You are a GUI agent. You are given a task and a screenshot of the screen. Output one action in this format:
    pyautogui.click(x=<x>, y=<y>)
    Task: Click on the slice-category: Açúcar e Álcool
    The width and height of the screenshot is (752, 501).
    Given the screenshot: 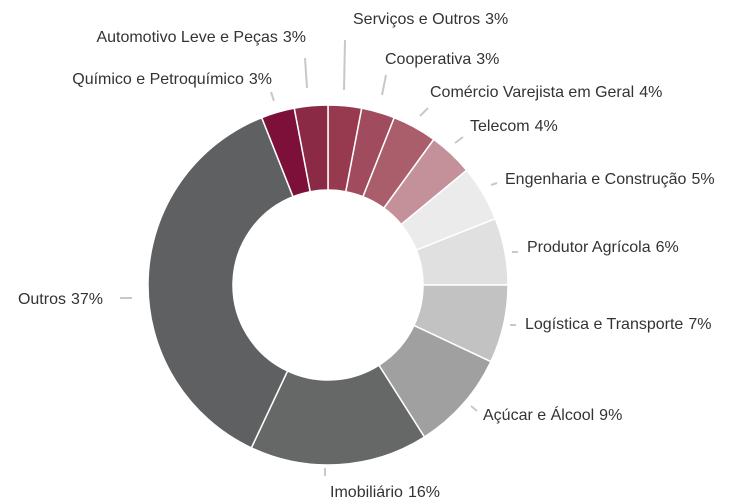 What is the action you would take?
    pyautogui.click(x=538, y=414)
    